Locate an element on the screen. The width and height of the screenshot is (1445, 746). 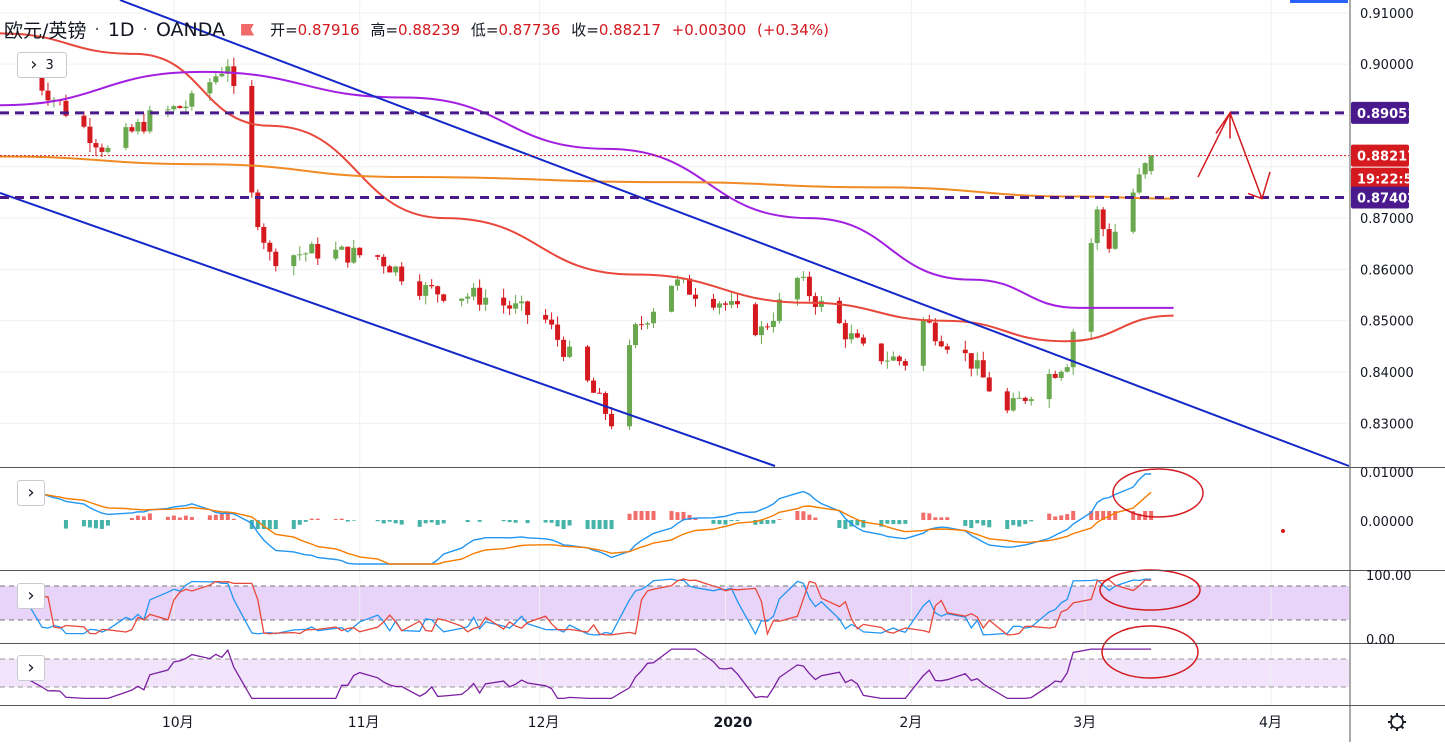
low-value: 0.87736 is located at coordinates (529, 30).